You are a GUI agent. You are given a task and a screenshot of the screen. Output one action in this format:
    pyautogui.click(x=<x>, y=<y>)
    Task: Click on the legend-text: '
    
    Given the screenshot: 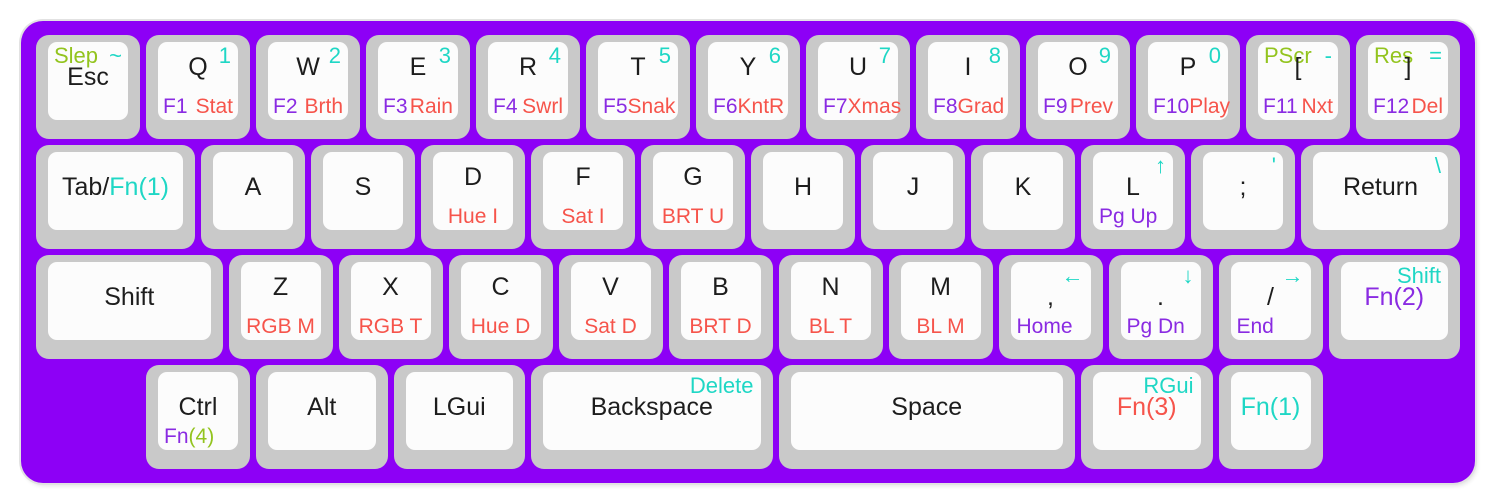 What is the action you would take?
    pyautogui.click(x=1273, y=165)
    